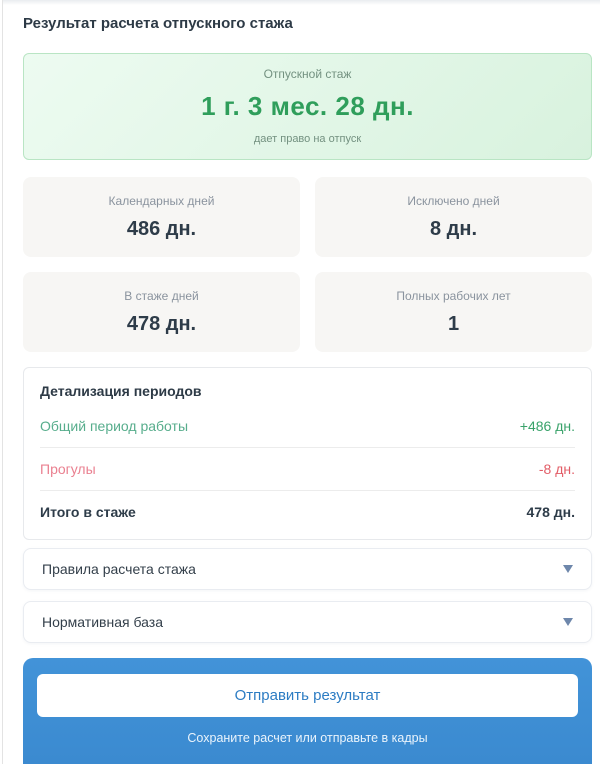 The width and height of the screenshot is (600, 764). What do you see at coordinates (307, 511) in the screenshot?
I see `detail-row-total-service: Итого в стаже 478 дн.` at bounding box center [307, 511].